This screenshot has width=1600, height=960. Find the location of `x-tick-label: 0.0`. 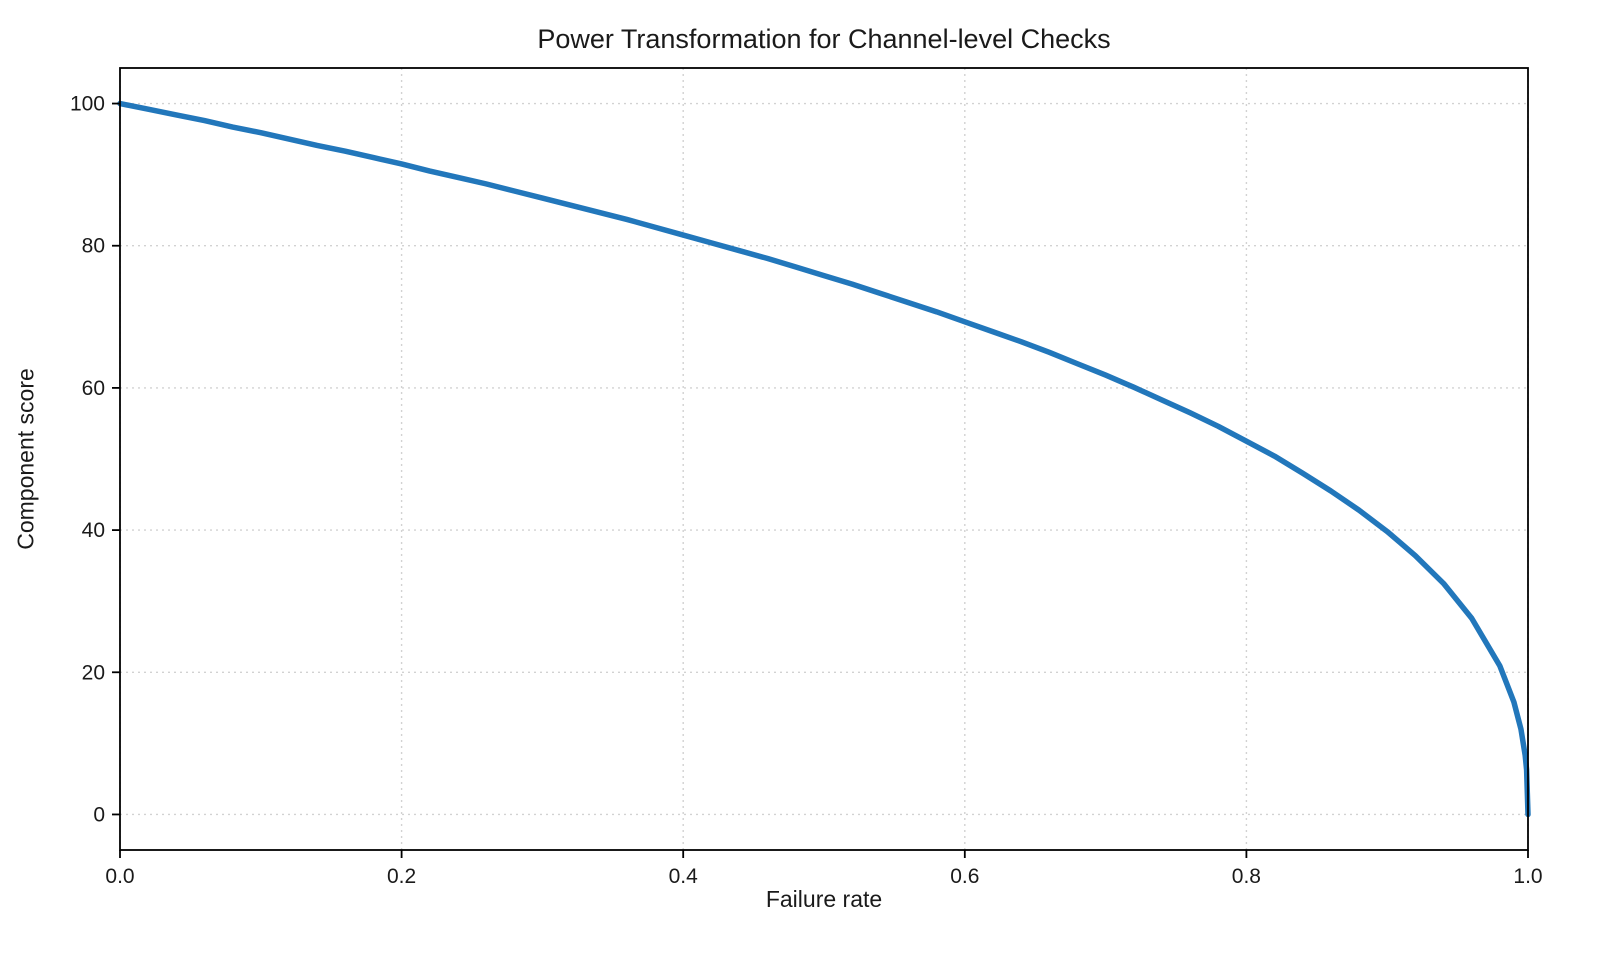

x-tick-label: 0.0 is located at coordinates (119, 876).